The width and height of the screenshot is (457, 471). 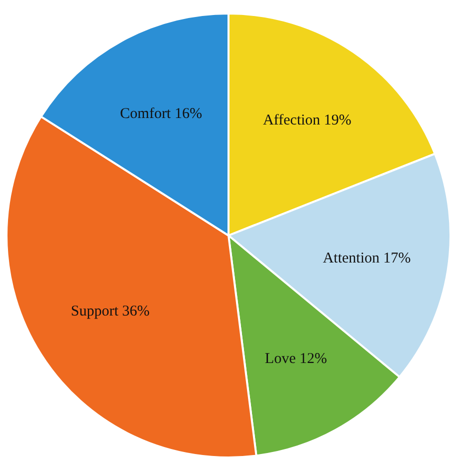 I want to click on slice-label: Love 12%, so click(x=295, y=359).